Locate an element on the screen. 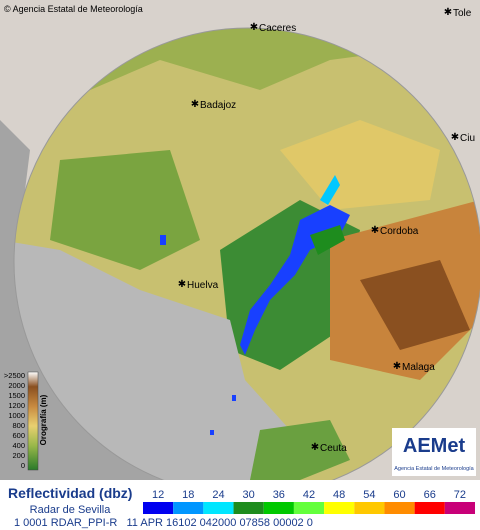 The width and height of the screenshot is (480, 530). legend-value: 72 is located at coordinates (460, 495).